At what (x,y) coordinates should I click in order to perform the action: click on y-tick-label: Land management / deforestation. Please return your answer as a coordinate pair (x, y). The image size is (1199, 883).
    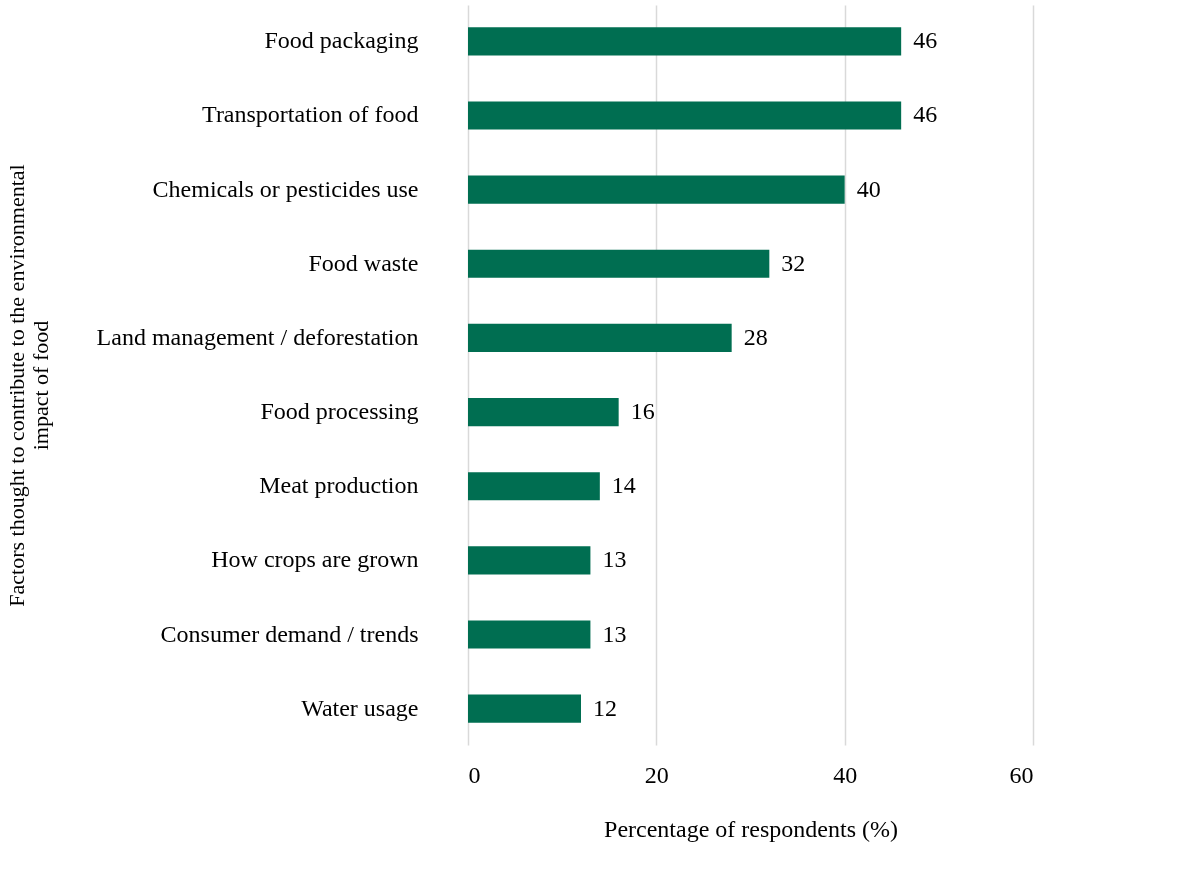
    Looking at the image, I should click on (257, 336).